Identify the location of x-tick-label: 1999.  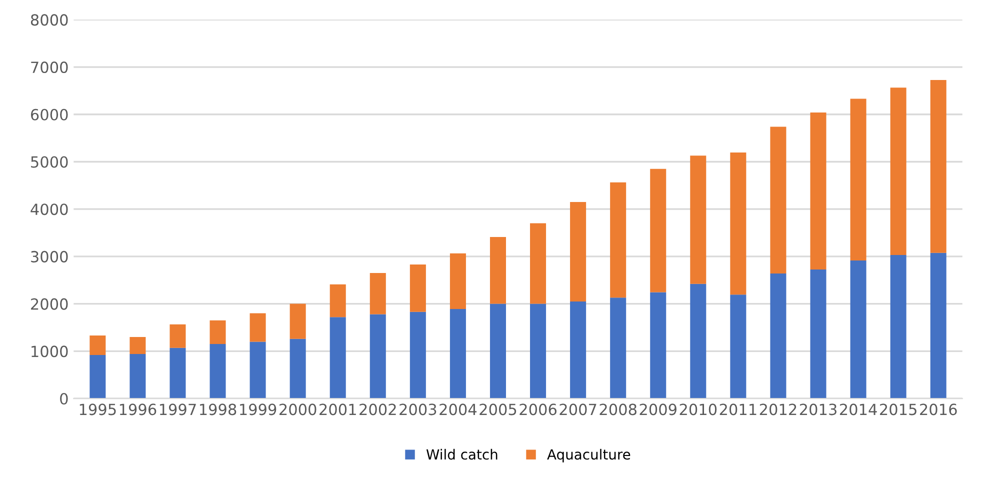
(258, 410).